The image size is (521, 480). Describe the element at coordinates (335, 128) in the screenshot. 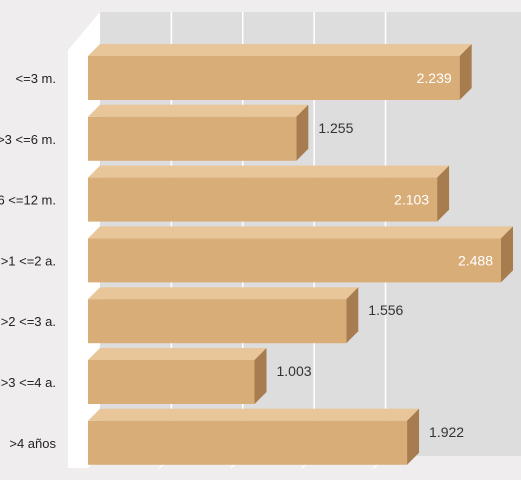

I see `value-label: 1.255` at that location.